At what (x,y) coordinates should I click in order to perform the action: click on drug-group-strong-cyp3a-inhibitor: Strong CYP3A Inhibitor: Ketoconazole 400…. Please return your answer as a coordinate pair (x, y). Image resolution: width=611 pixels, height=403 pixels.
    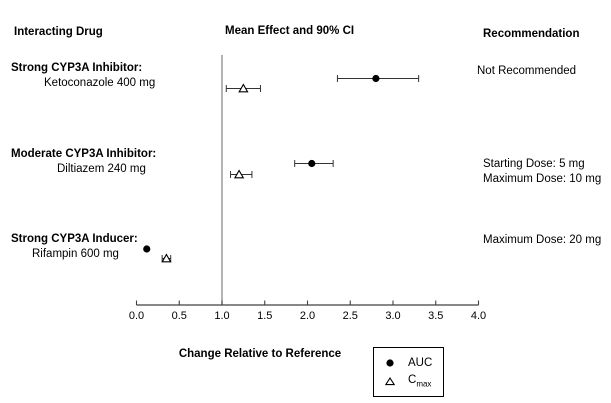
    Looking at the image, I should click on (83, 76).